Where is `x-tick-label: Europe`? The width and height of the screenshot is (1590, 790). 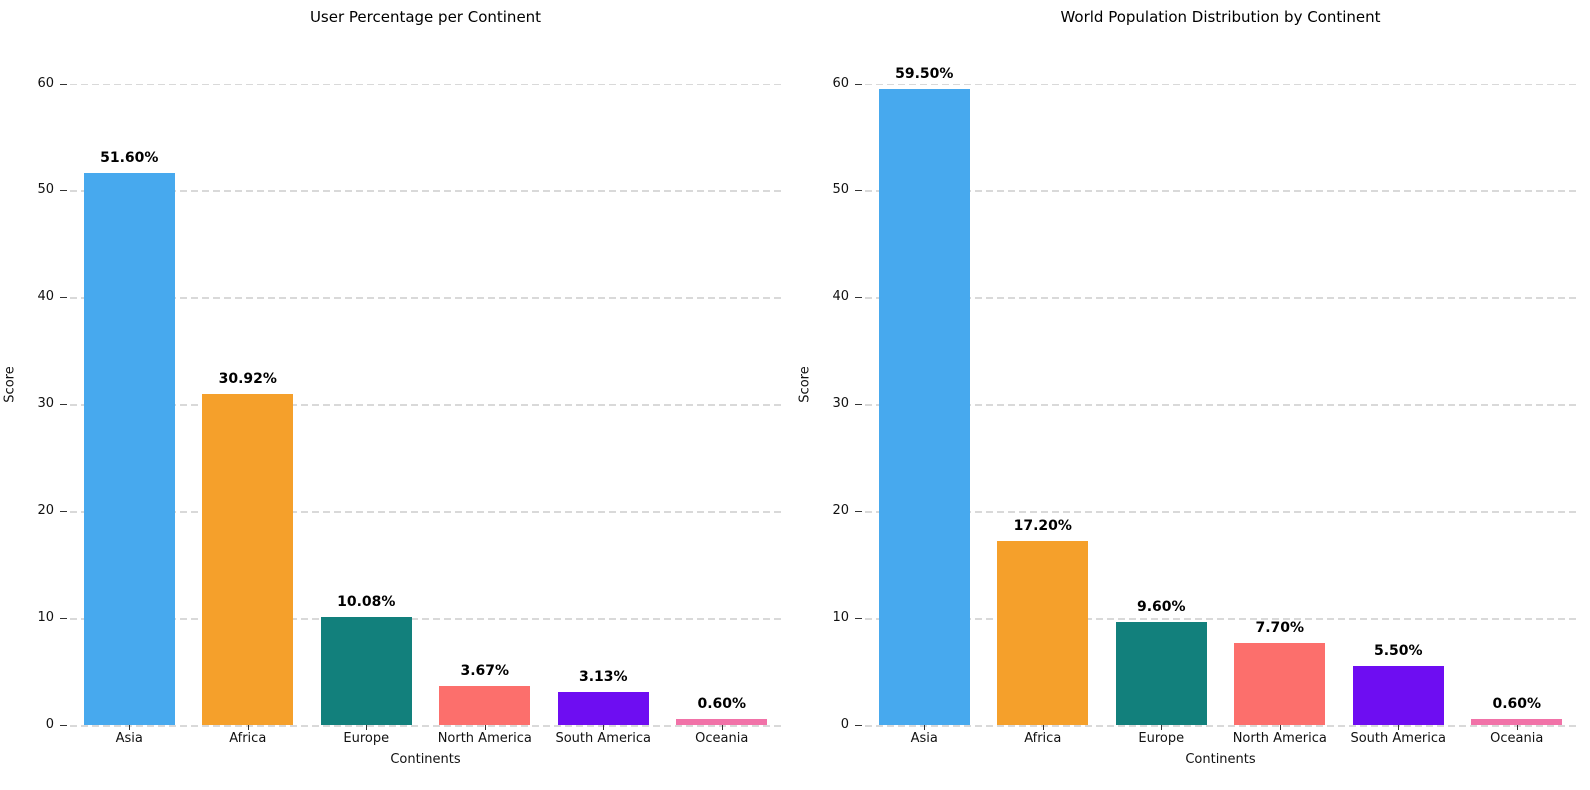
x-tick-label: Europe is located at coordinates (1161, 738).